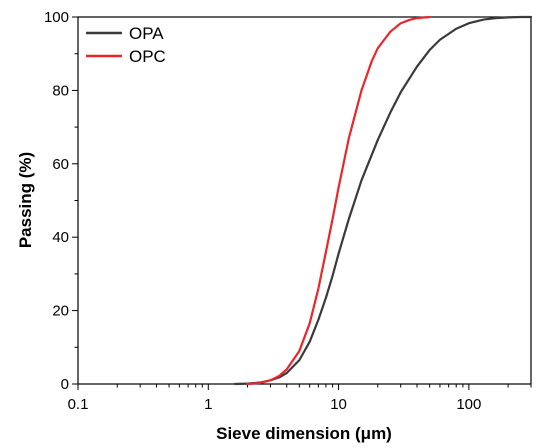  What do you see at coordinates (146, 33) in the screenshot?
I see `legend-label-opa: OPA` at bounding box center [146, 33].